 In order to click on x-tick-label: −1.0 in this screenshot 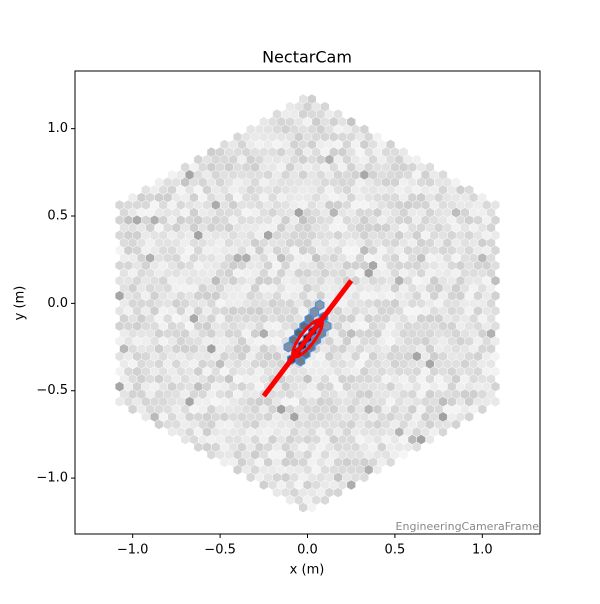, I will do `click(133, 550)`.